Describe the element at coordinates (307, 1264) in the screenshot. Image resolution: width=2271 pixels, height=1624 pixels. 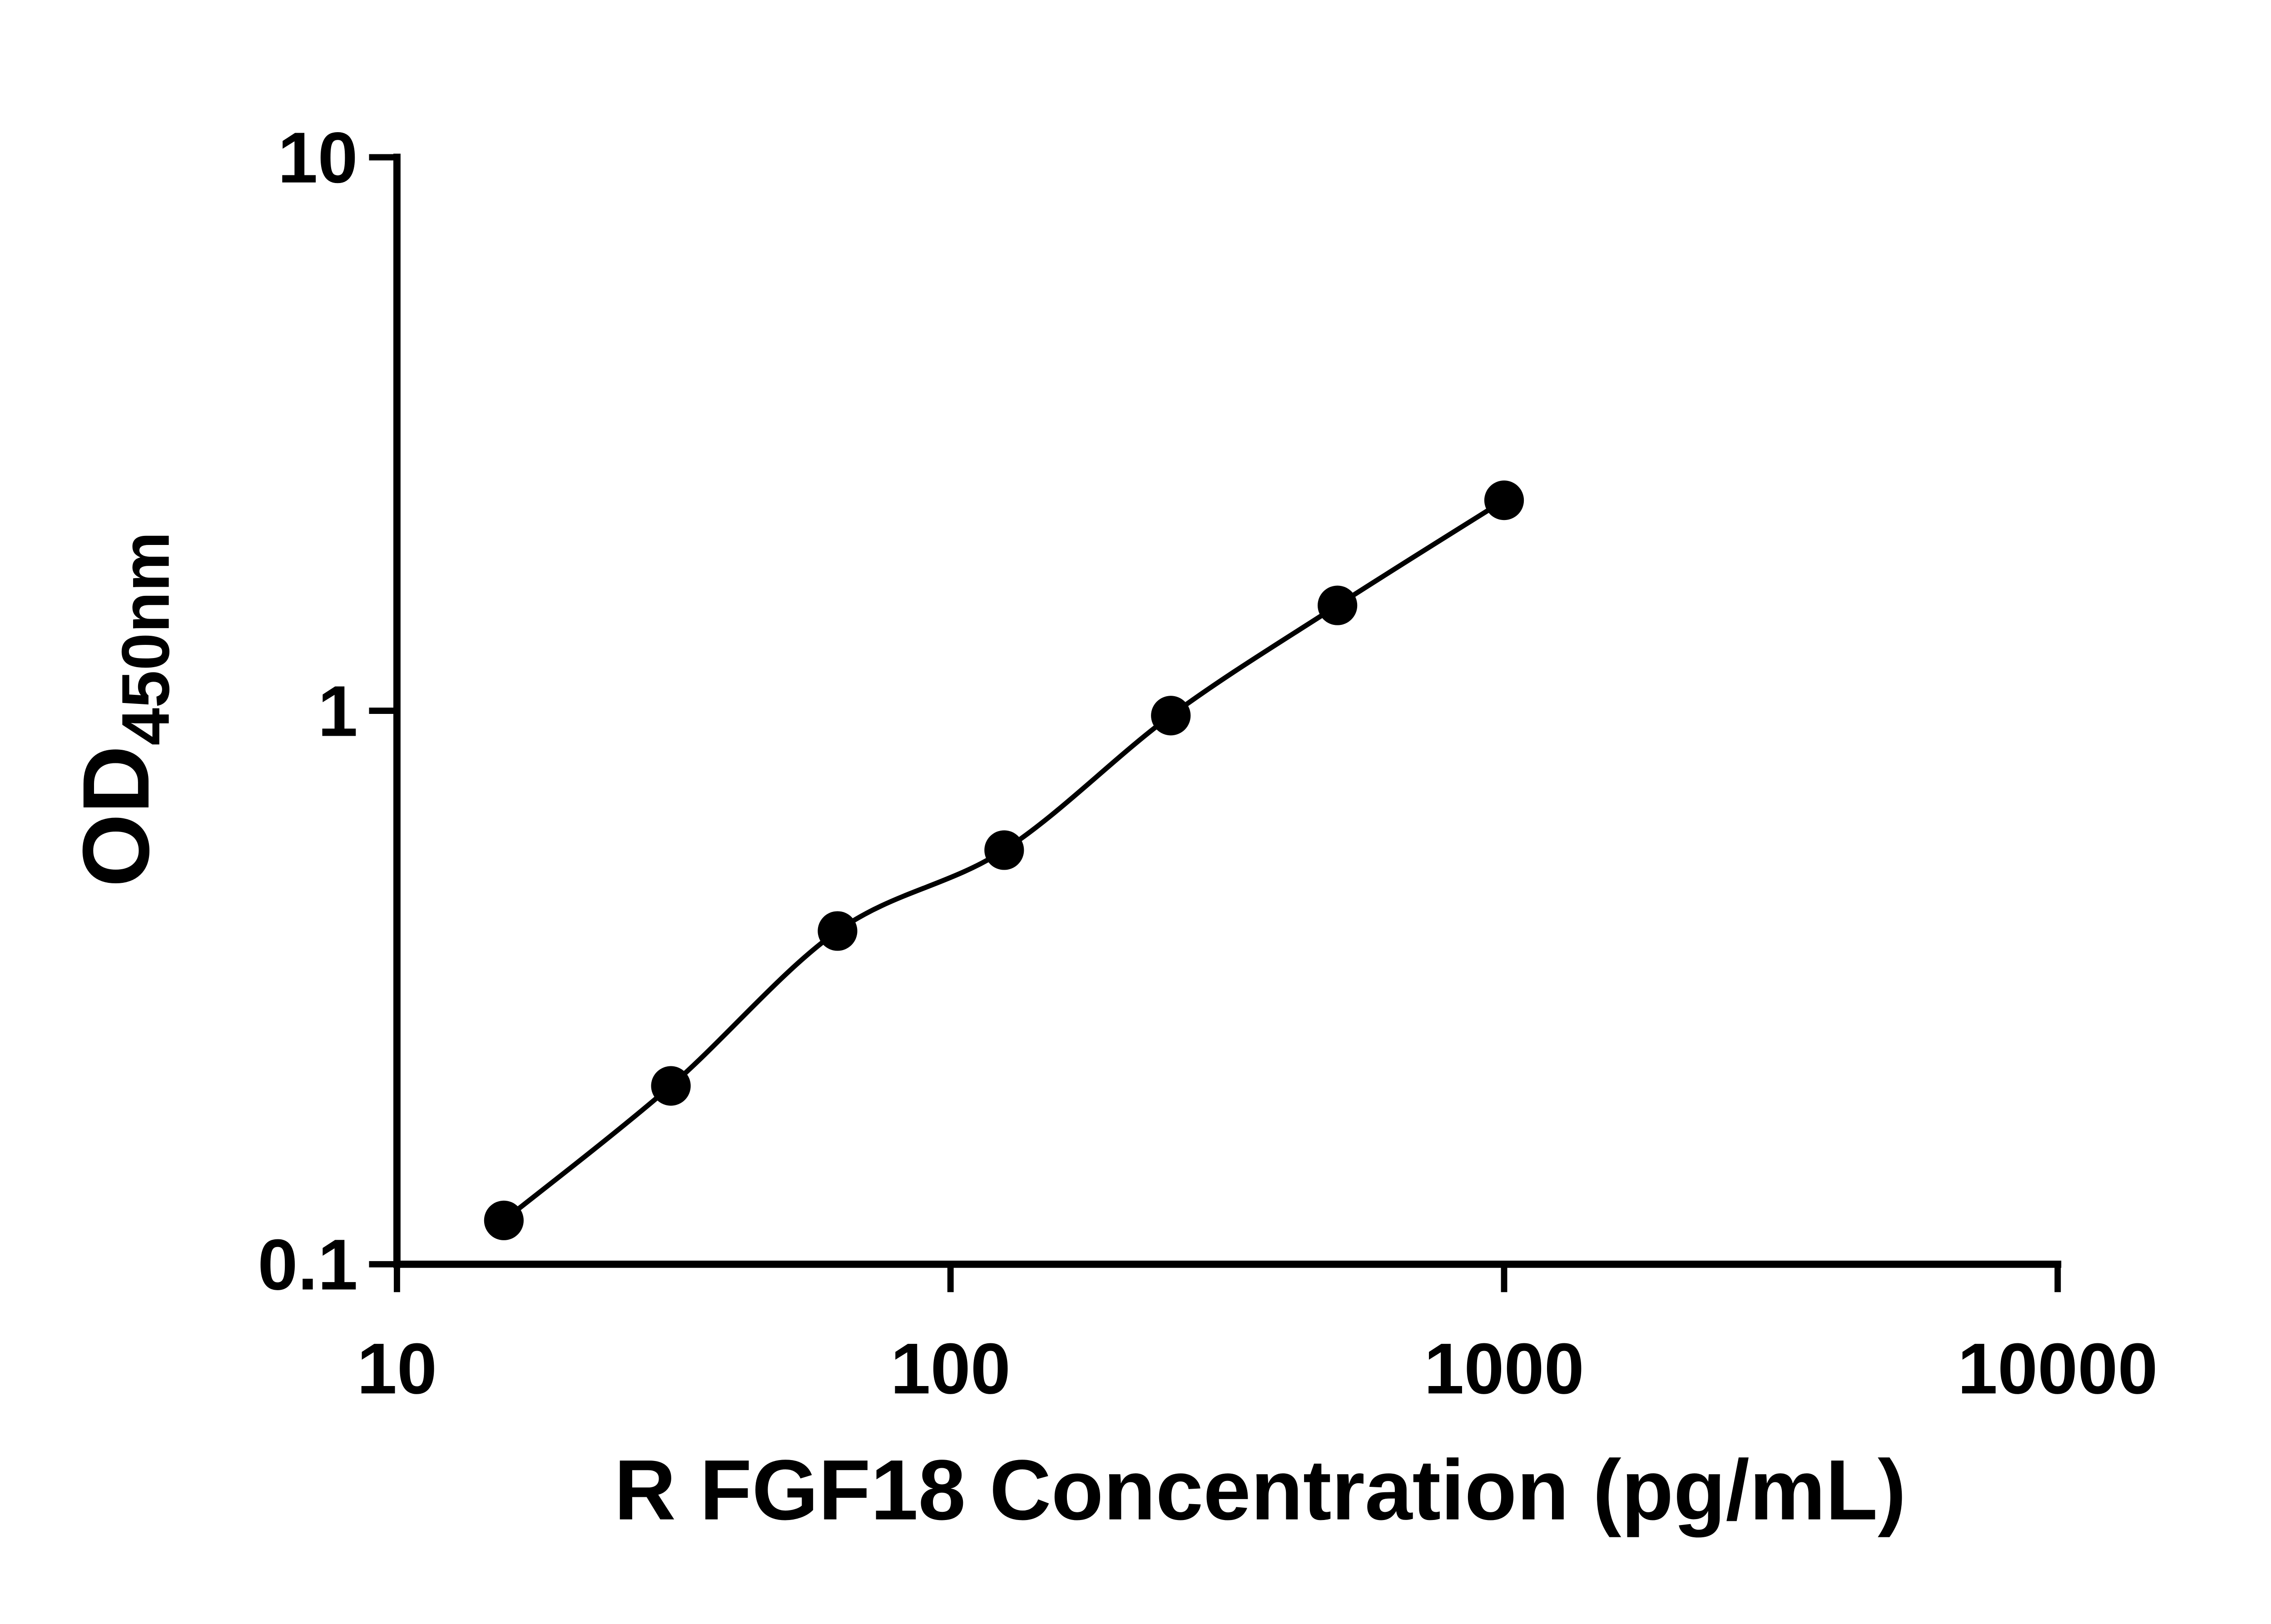
I see `y-tick-label: 0.1` at that location.